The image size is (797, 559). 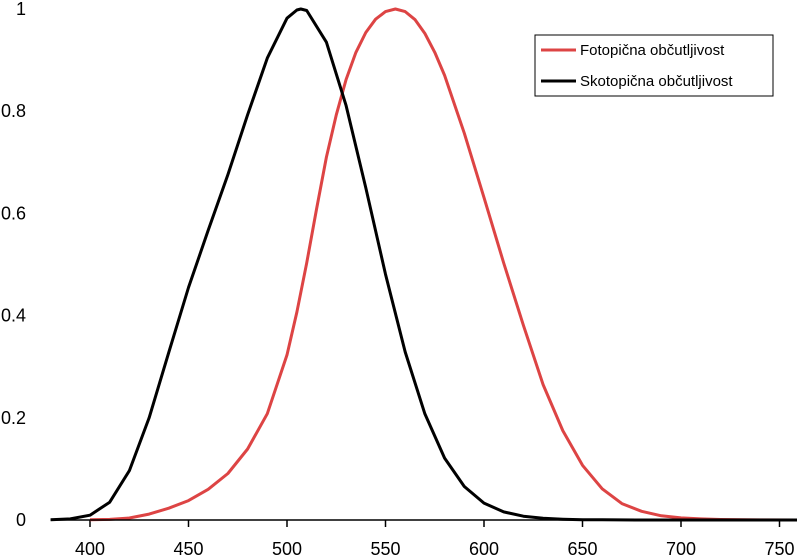 What do you see at coordinates (13, 418) in the screenshot?
I see `y-tick-label: 0.2` at bounding box center [13, 418].